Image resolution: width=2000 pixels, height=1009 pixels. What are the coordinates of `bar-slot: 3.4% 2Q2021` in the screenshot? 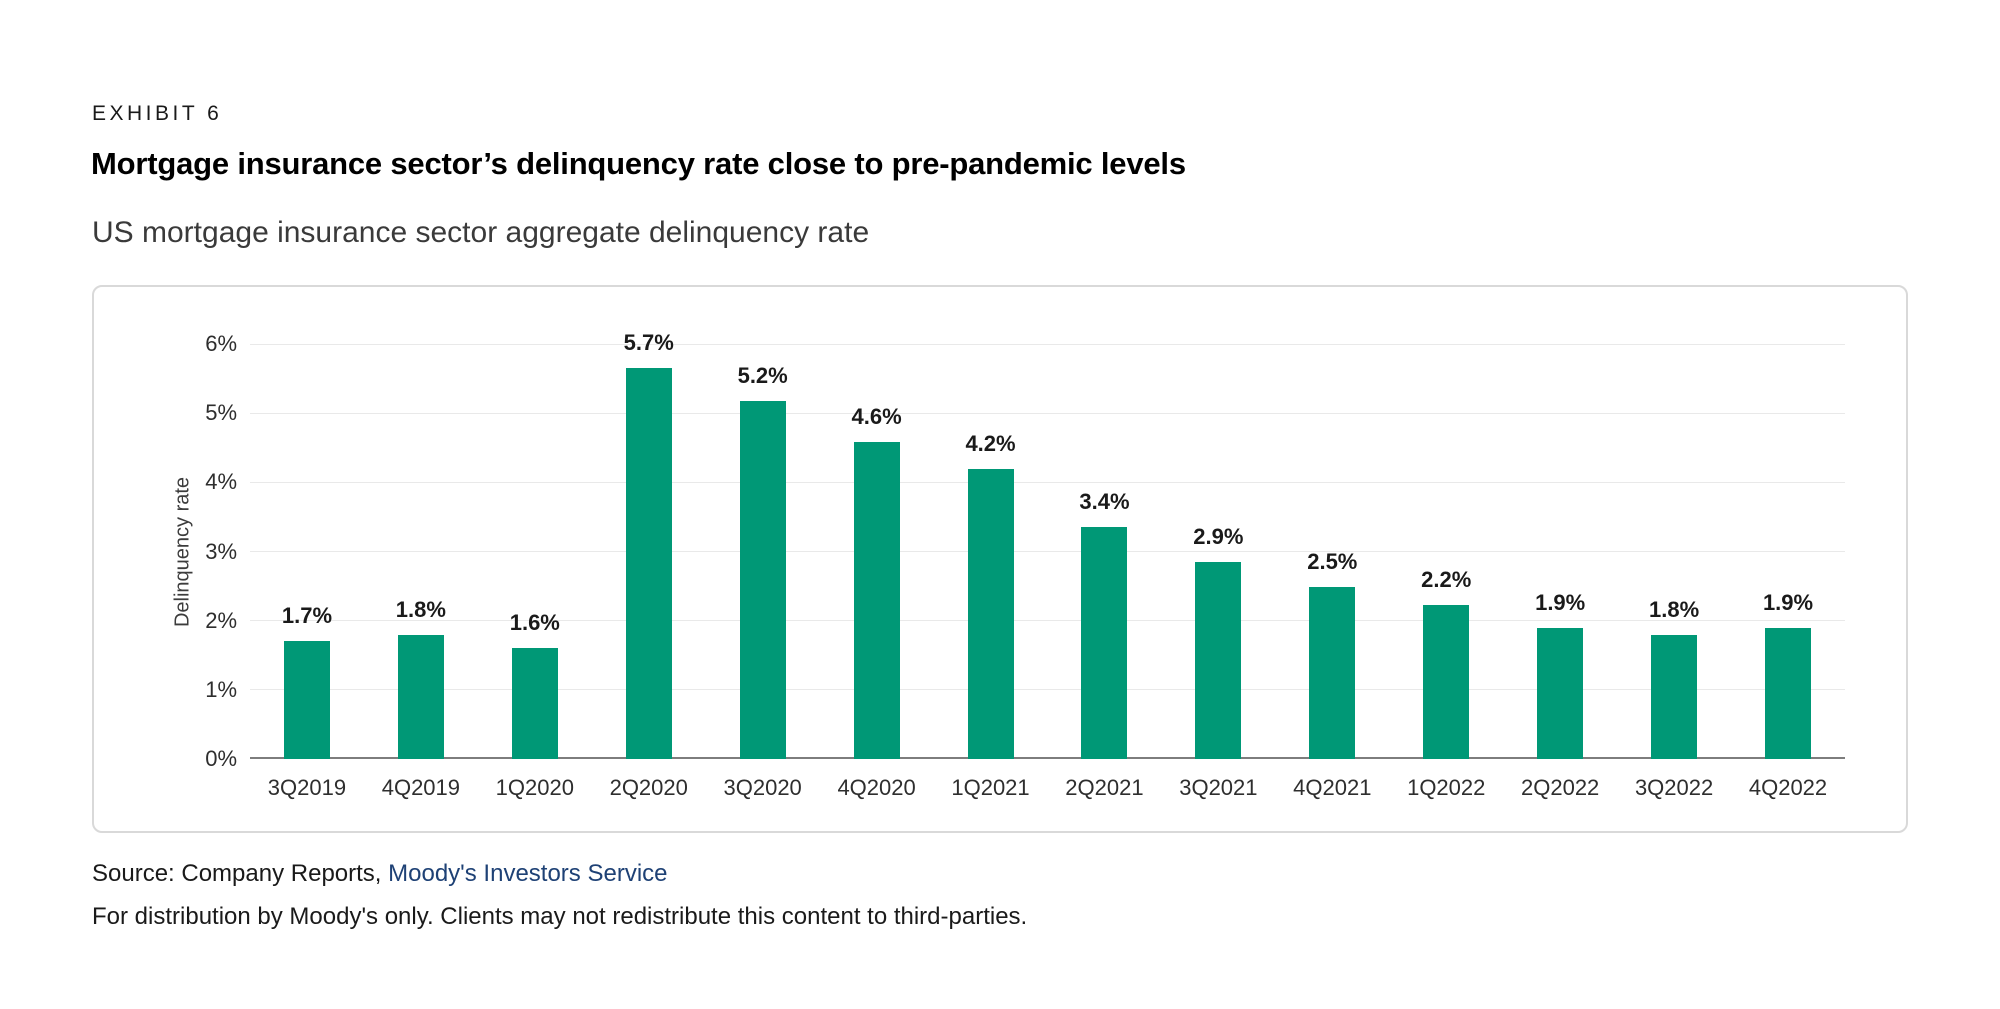 It's located at (1105, 572).